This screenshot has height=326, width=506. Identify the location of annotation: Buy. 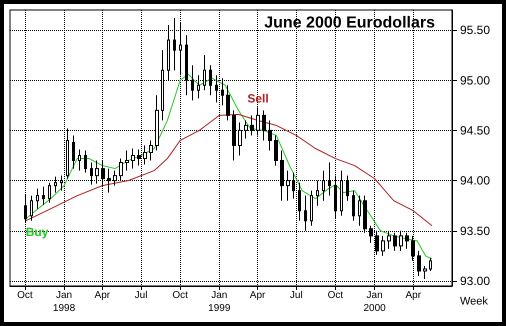
(37, 231).